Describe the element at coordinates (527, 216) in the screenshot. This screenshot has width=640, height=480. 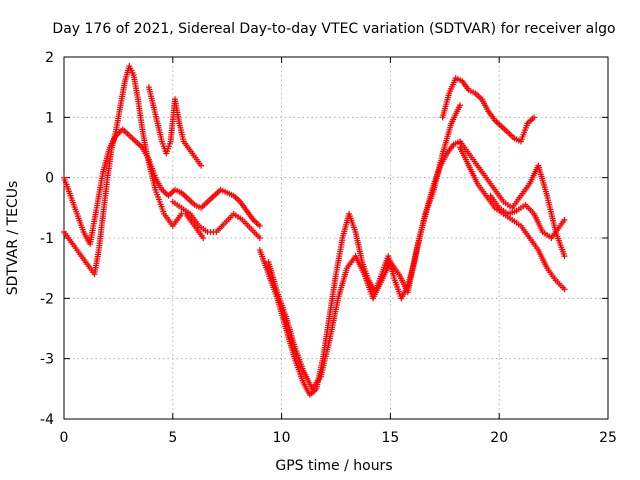
I see `series-track-j` at that location.